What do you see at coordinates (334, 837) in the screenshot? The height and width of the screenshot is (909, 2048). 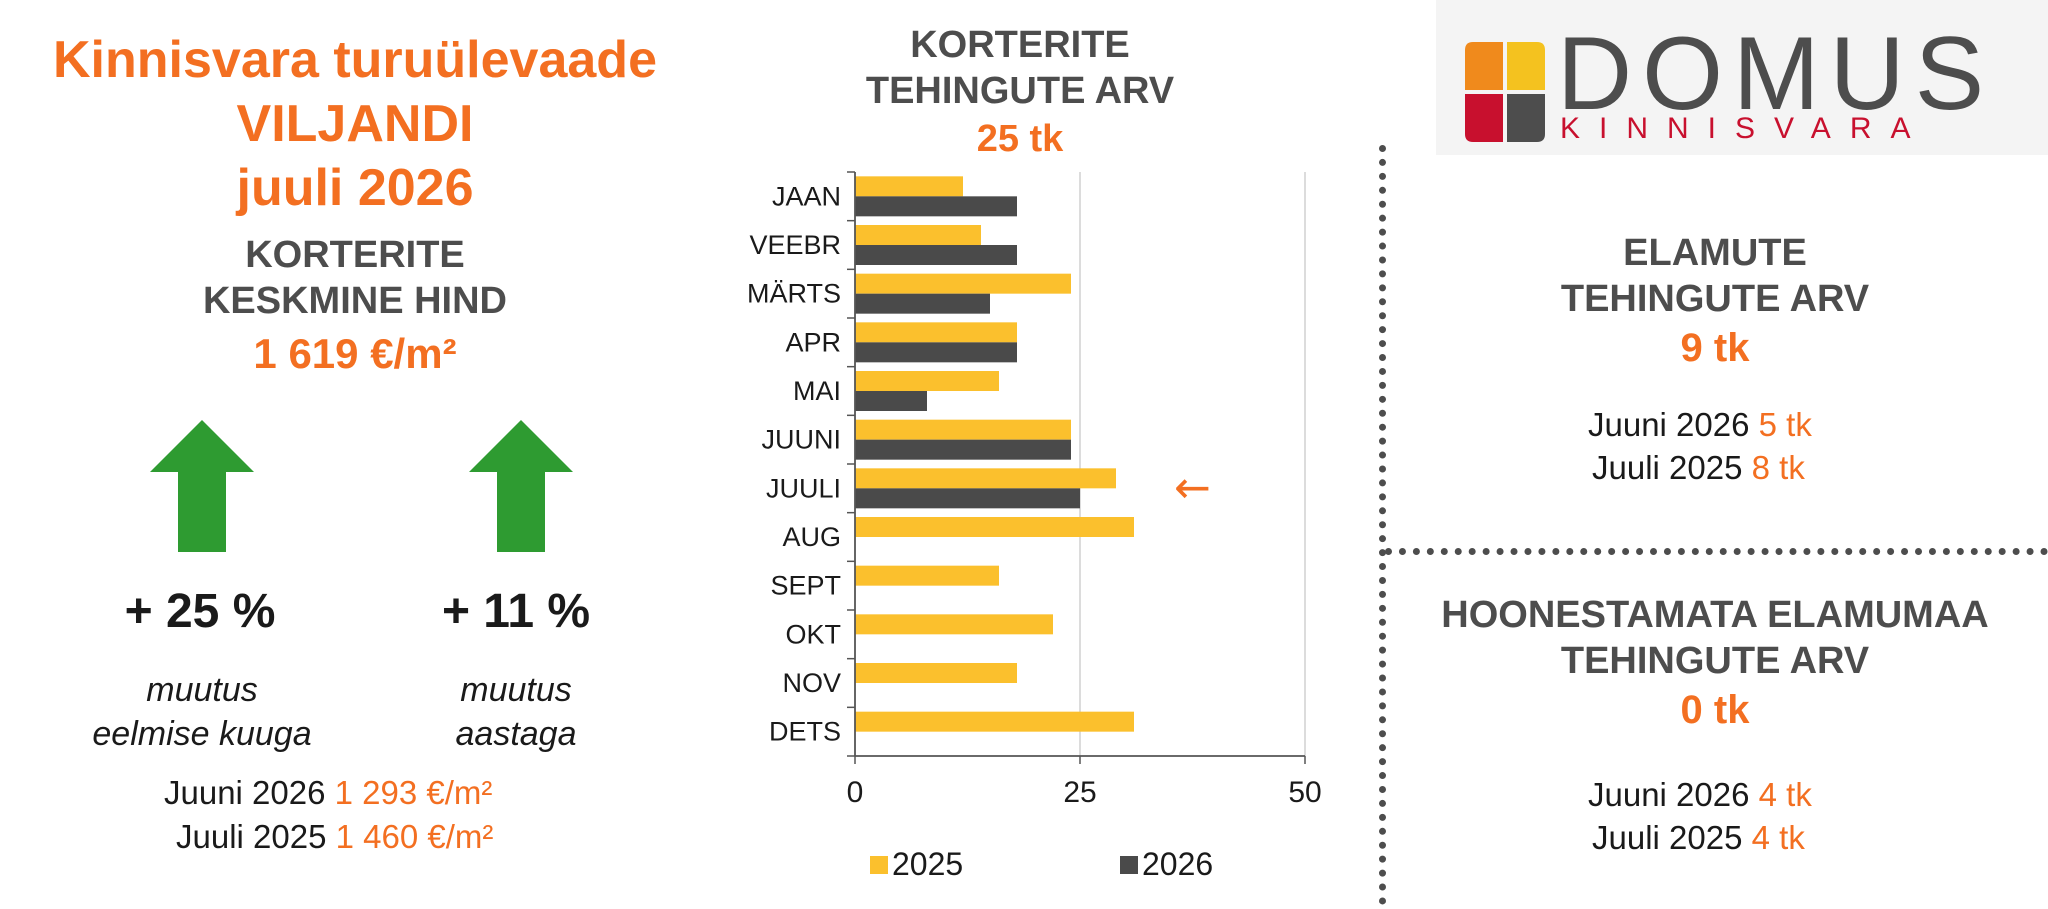 I see `avg-price-compare-row: Juuli 2025 1 460 €/m²` at bounding box center [334, 837].